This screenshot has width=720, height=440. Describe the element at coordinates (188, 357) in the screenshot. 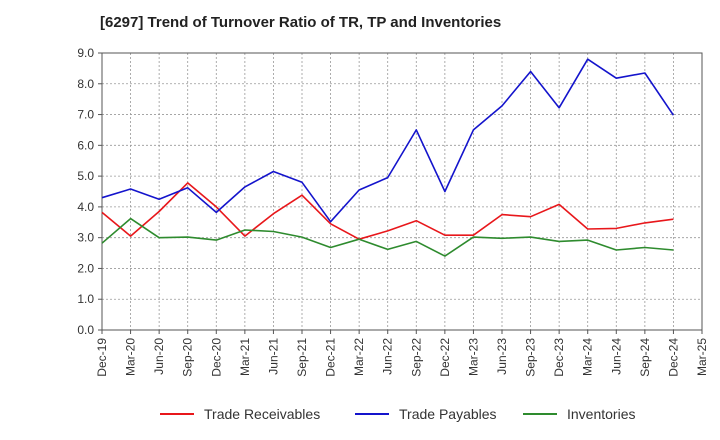

I see `x-tick-label: Sep-20` at that location.